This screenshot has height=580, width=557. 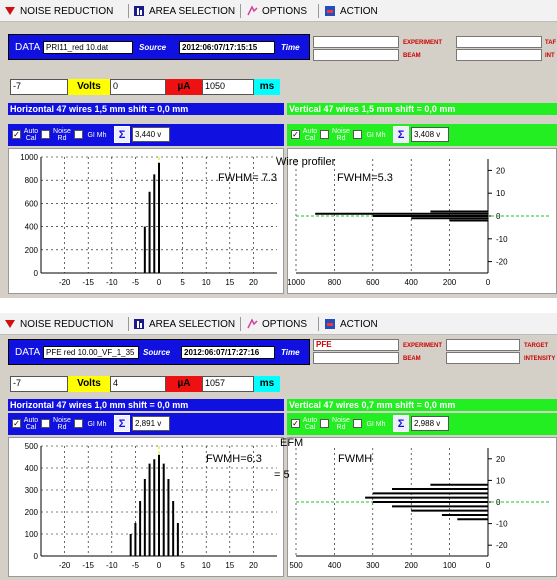 What do you see at coordinates (430, 423) in the screenshot?
I see `vertical-sum-field: 2,988 v` at bounding box center [430, 423].